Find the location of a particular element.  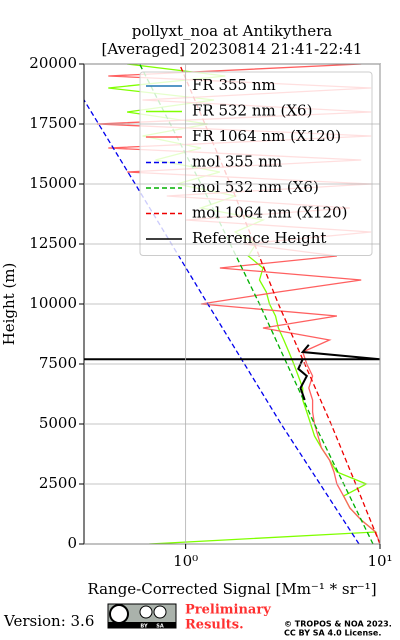

cc-badge: BY SA is located at coordinates (142, 616).